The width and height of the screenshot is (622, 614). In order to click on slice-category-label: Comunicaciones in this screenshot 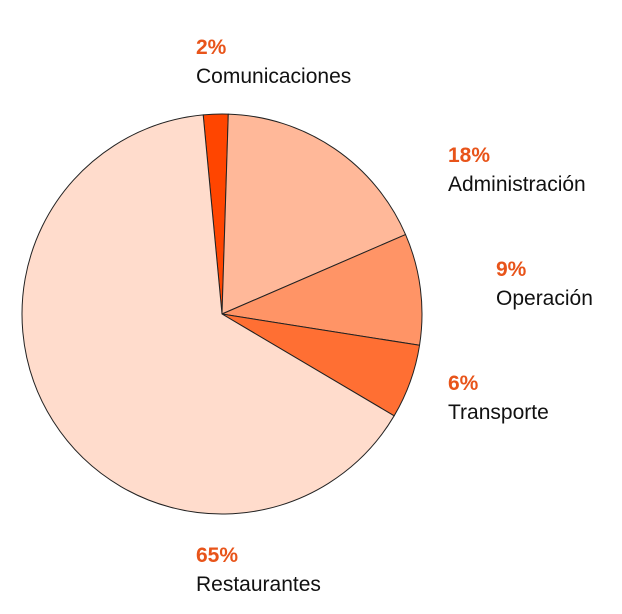, I will do `click(273, 76)`.